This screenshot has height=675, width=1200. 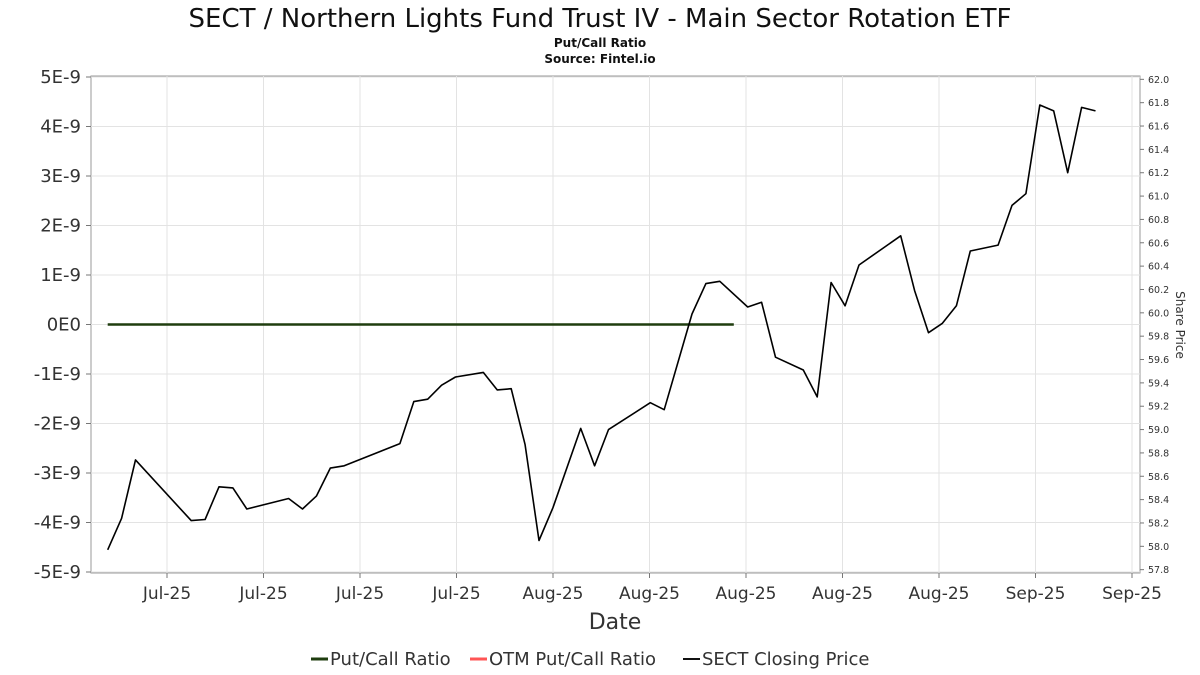 What do you see at coordinates (1158, 243) in the screenshot?
I see `right-tick-label: 60.6` at bounding box center [1158, 243].